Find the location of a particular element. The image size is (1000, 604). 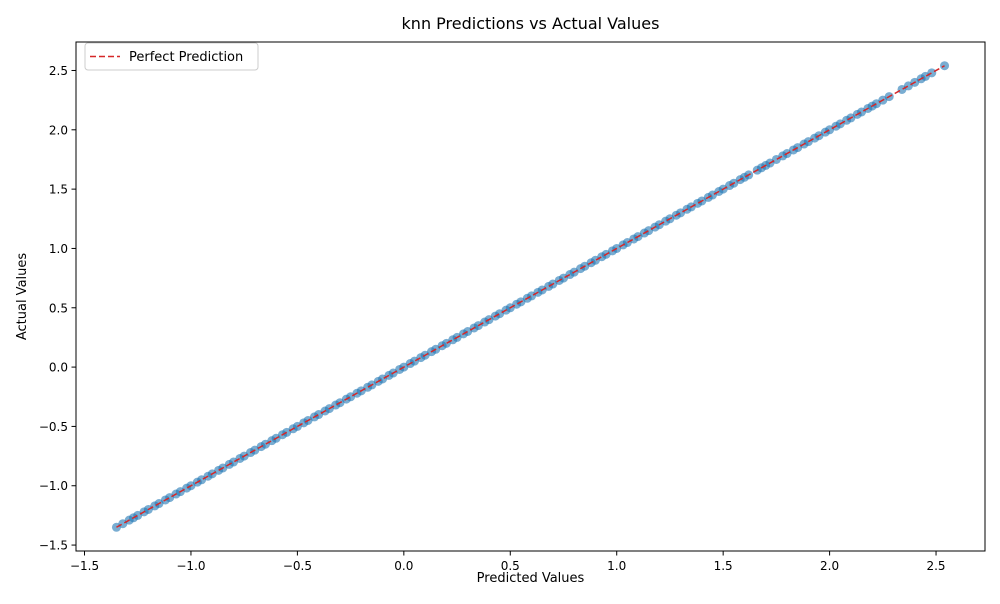

legend-box is located at coordinates (171, 56).